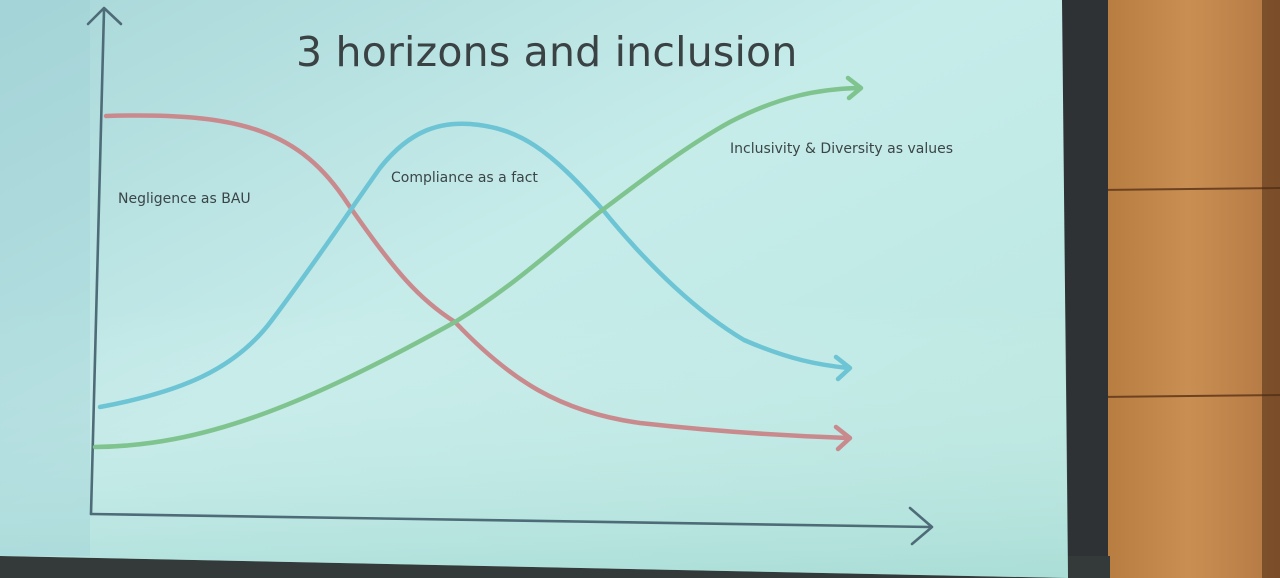 This screenshot has height=578, width=1280. I want to click on inclusivity-label: Inclusivity & Diversity as values, so click(842, 149).